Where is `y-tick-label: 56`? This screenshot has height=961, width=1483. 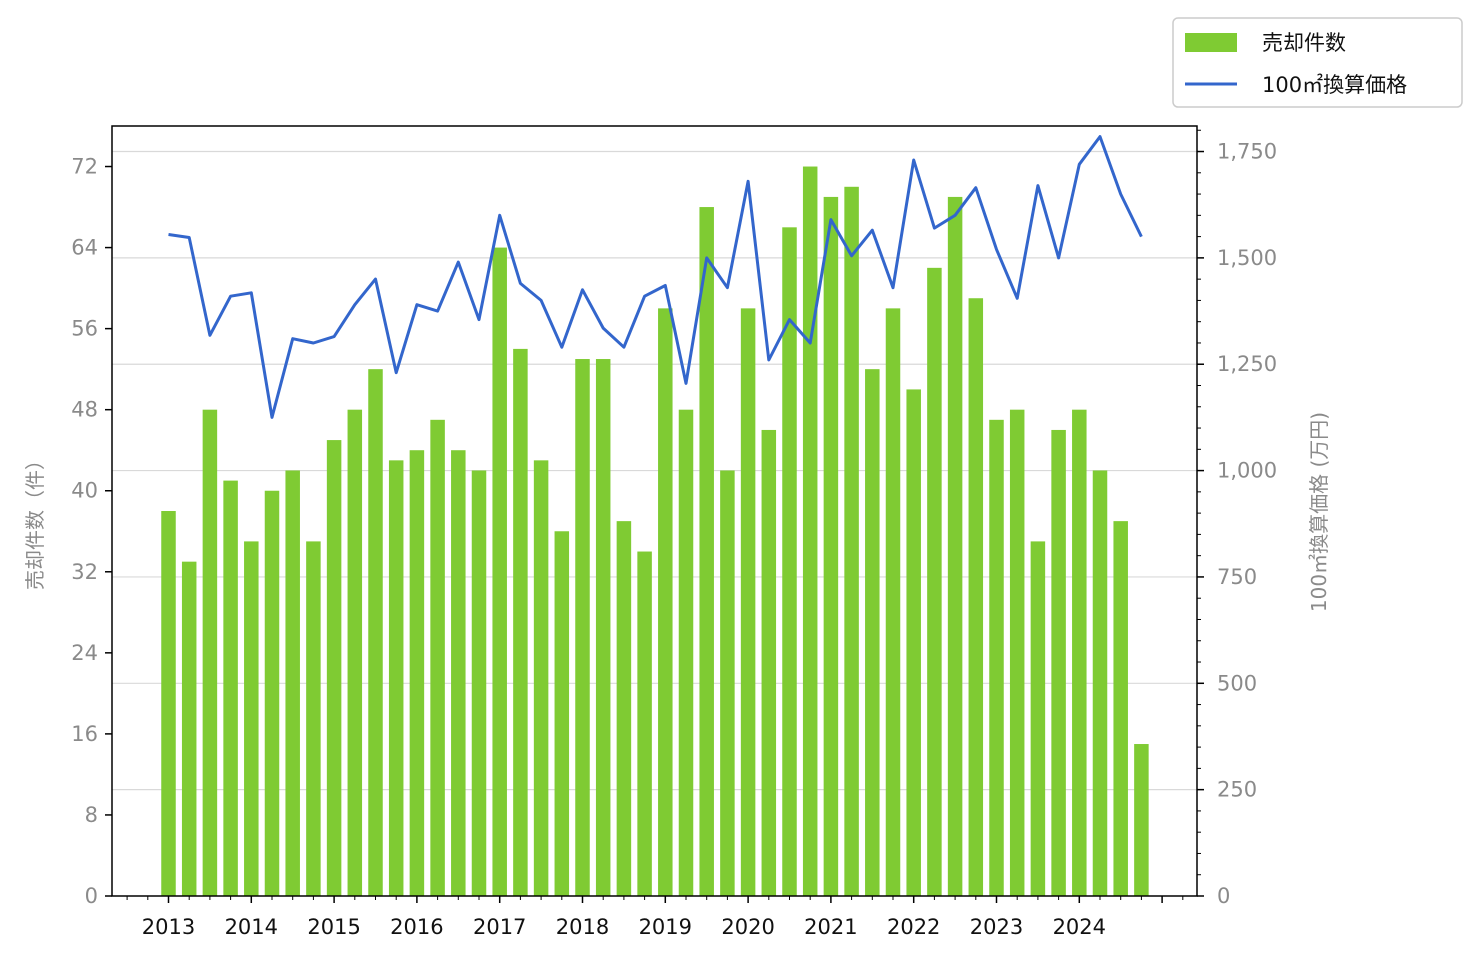
y-tick-label: 56 is located at coordinates (84, 329).